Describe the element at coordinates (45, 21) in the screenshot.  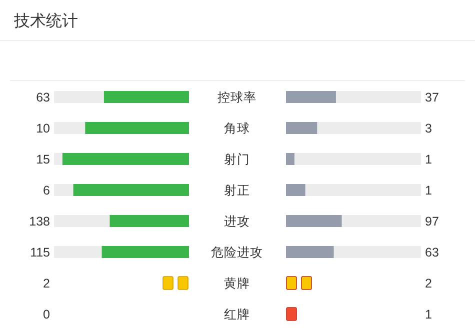
I see `text: 技术统计` at that location.